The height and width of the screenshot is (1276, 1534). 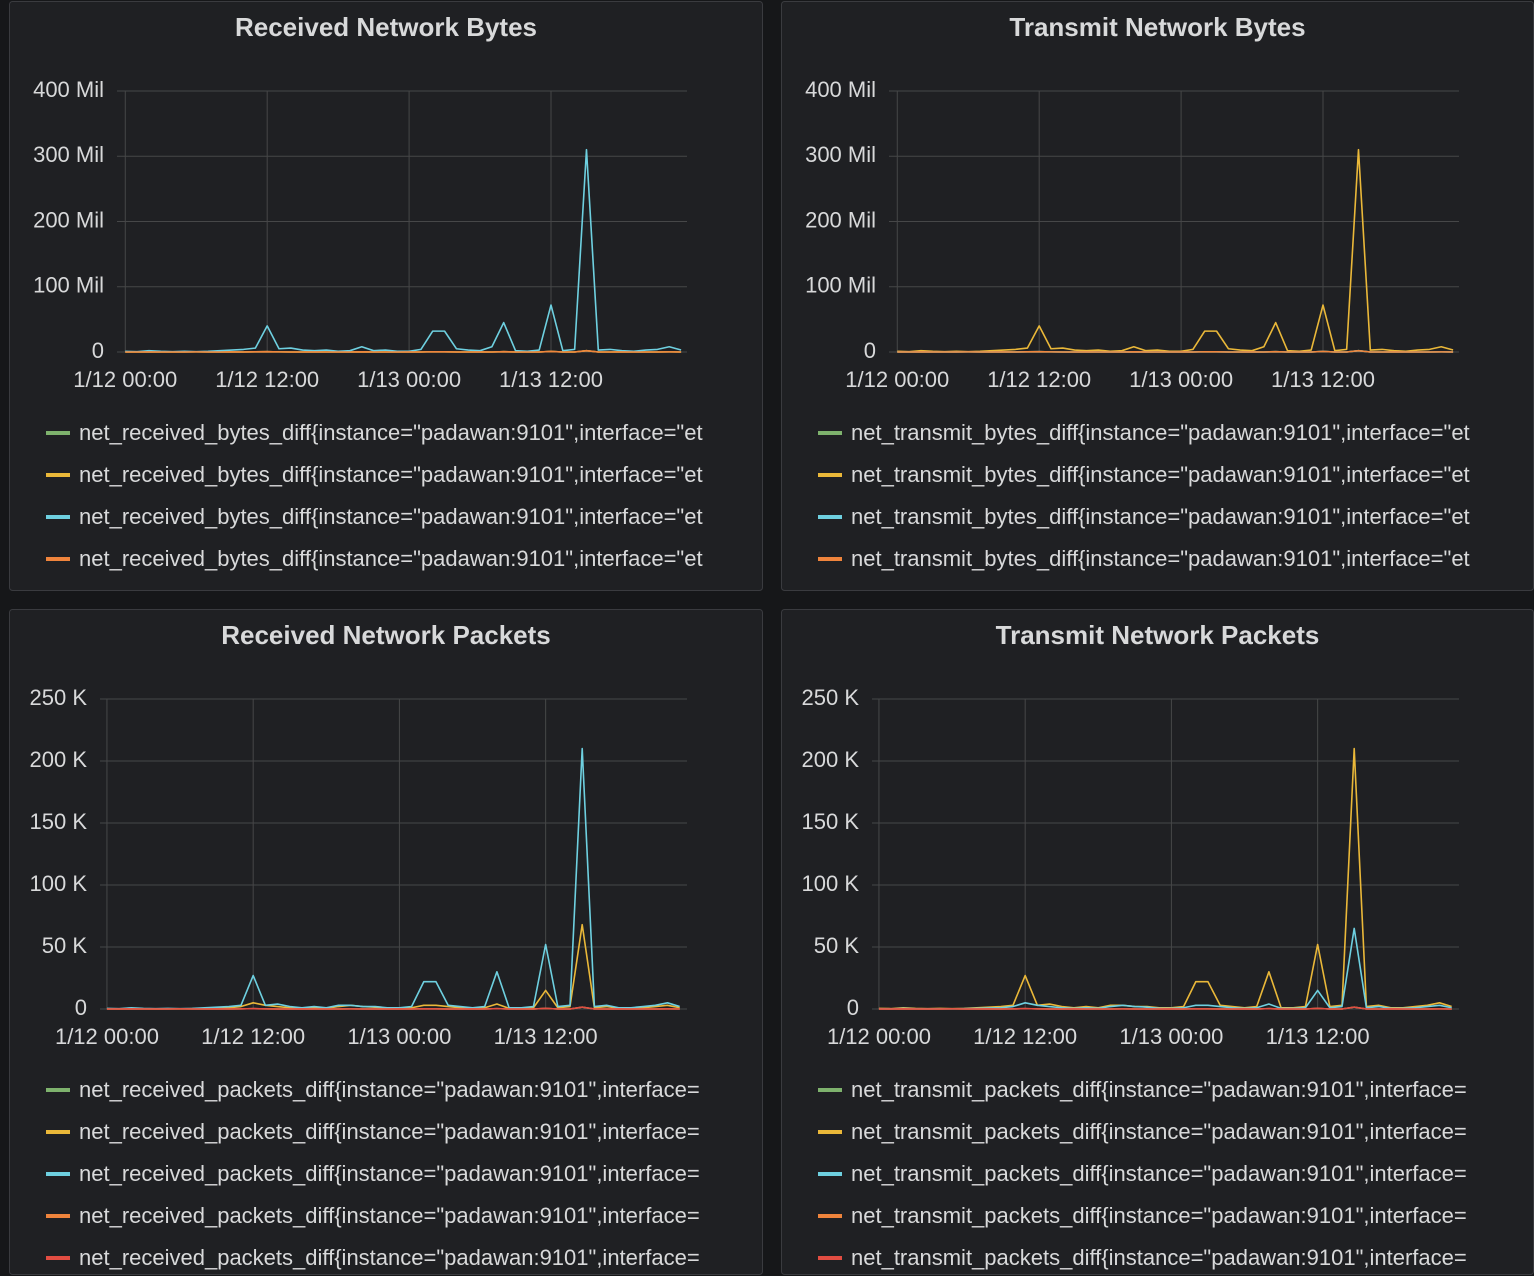 I want to click on panel-title: Transmit Network Packets, so click(x=1158, y=635).